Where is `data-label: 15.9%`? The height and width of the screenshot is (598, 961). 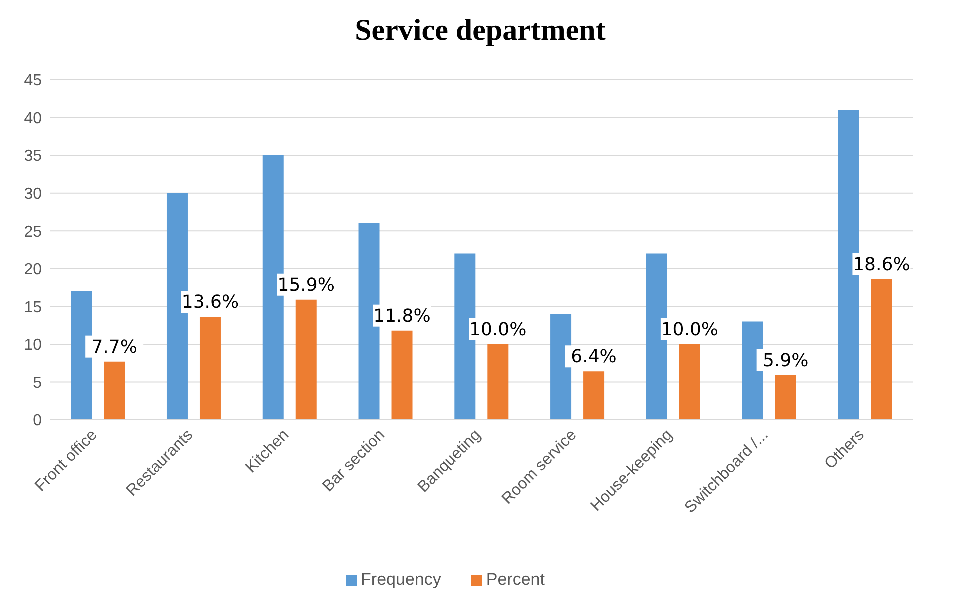 data-label: 15.9% is located at coordinates (306, 285).